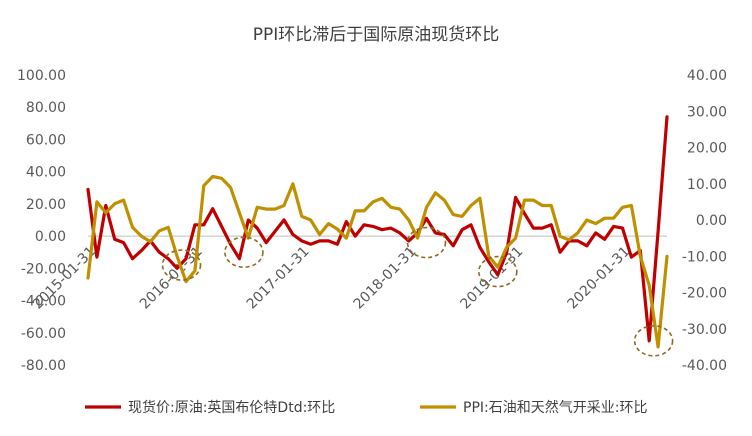 The height and width of the screenshot is (436, 752). What do you see at coordinates (231, 407) in the screenshot?
I see `legend-label-1: 现货价:原油:英国布伦特Dtd:环比` at bounding box center [231, 407].